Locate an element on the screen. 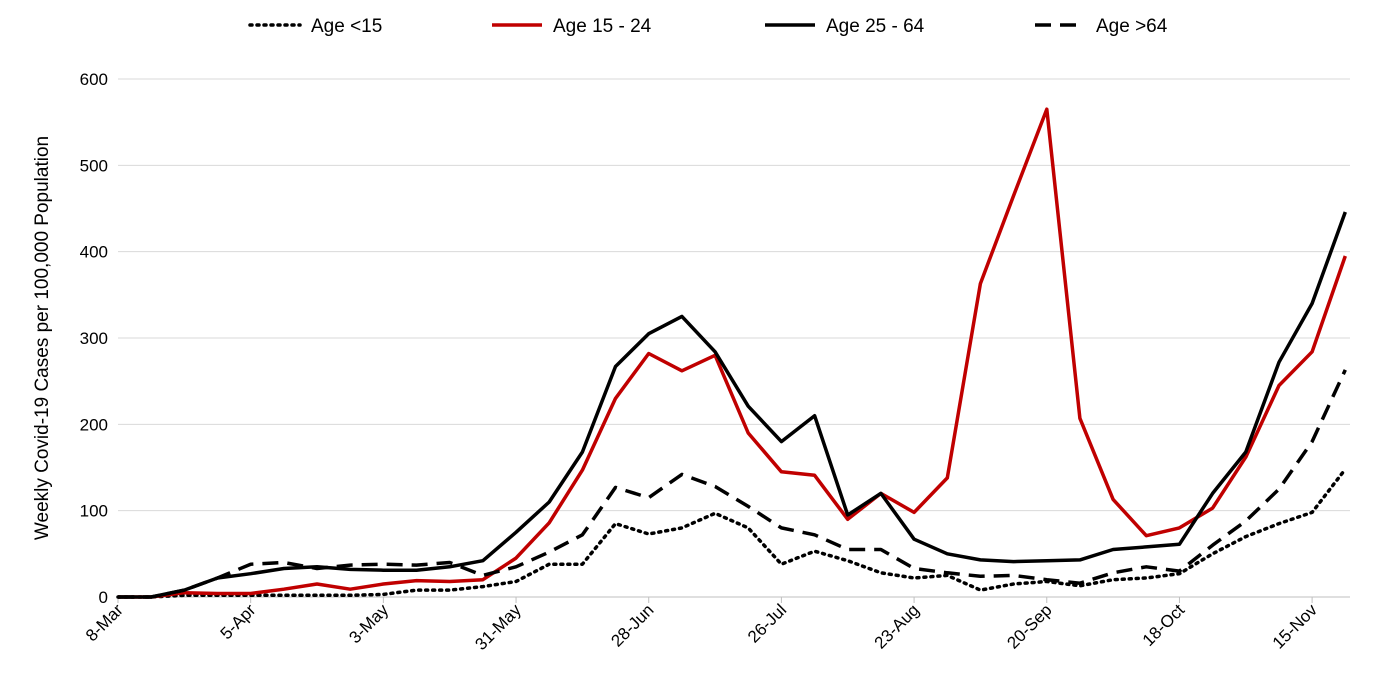 The image size is (1390, 695). y-tick-label: 300 is located at coordinates (94, 338).